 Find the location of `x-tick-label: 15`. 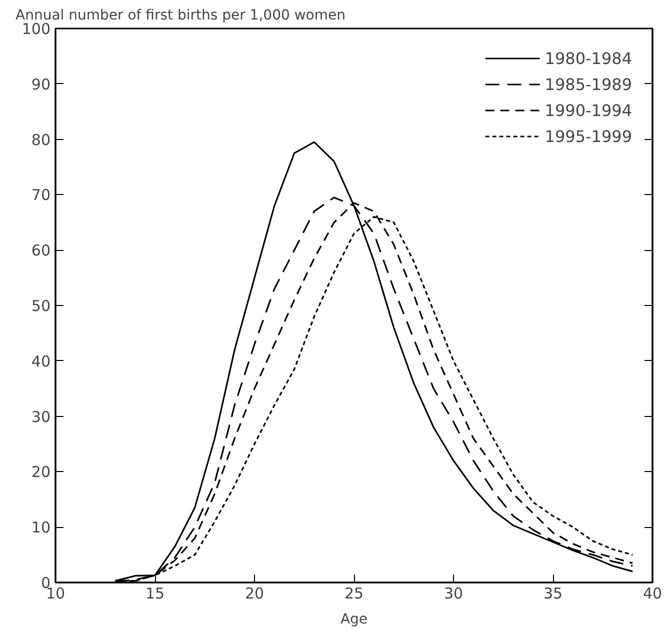

x-tick-label: 15 is located at coordinates (155, 593).